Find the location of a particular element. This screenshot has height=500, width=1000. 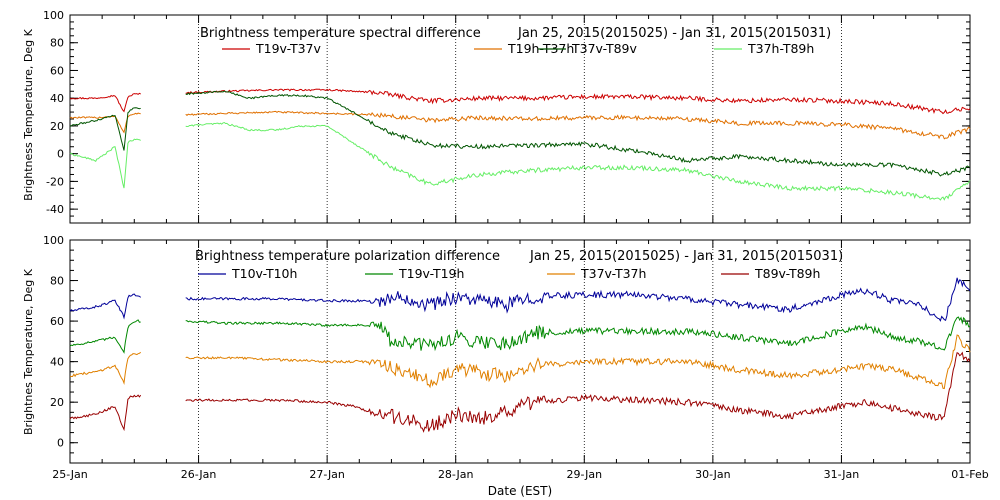

series-line-t10v-t10h is located at coordinates (520, 299).